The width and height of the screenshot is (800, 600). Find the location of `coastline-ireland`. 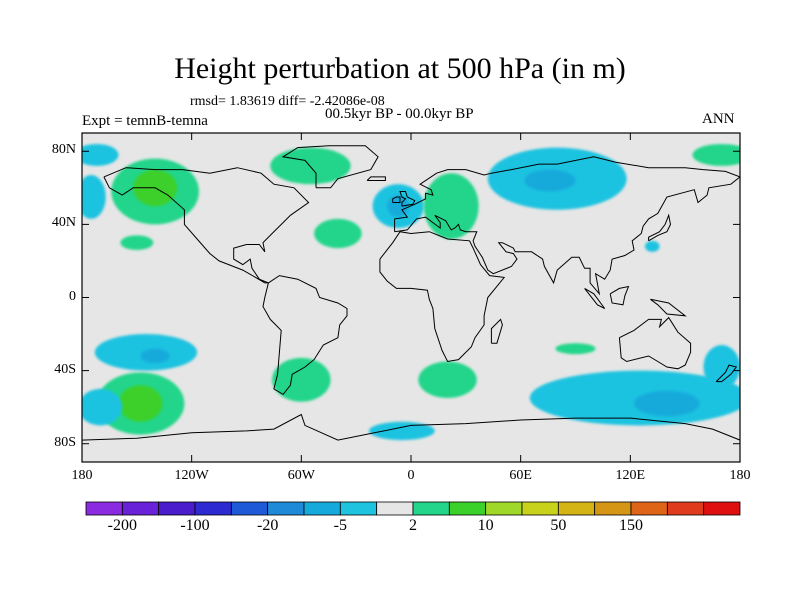

coastline-ireland is located at coordinates (396, 199).